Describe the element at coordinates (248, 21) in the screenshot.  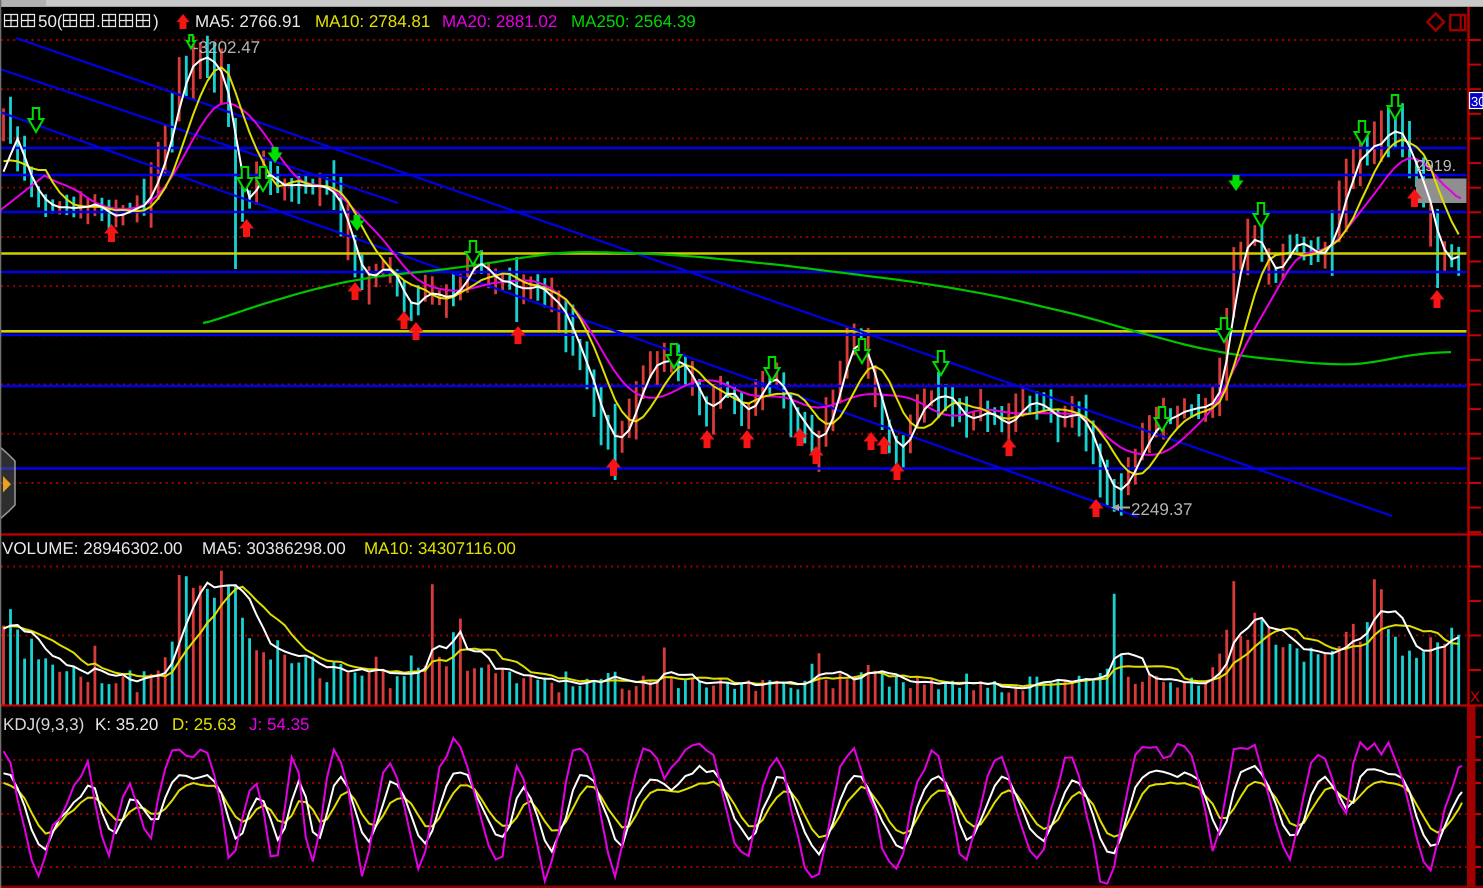
I see `svg-text: MA5: 2766.91` at that location.